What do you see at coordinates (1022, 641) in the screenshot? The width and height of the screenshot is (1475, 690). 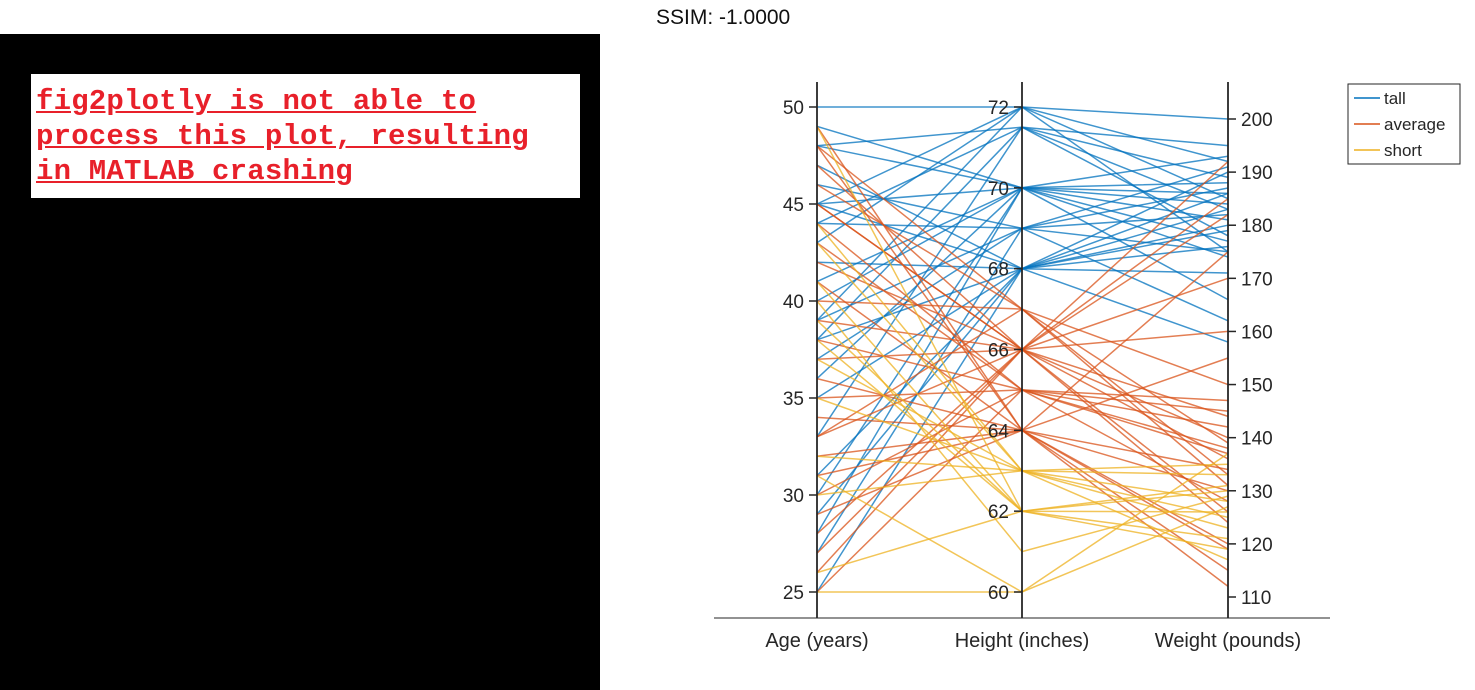 I see `axis-title-1: Height (inches)` at bounding box center [1022, 641].